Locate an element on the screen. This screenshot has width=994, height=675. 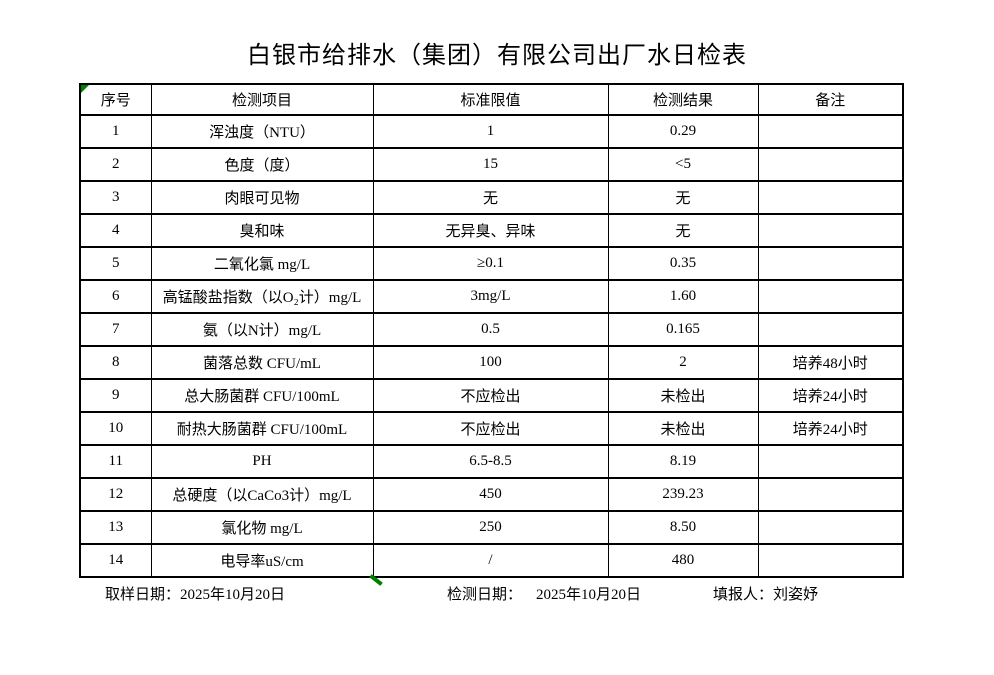
cell-result: 0.29 is located at coordinates (683, 131).